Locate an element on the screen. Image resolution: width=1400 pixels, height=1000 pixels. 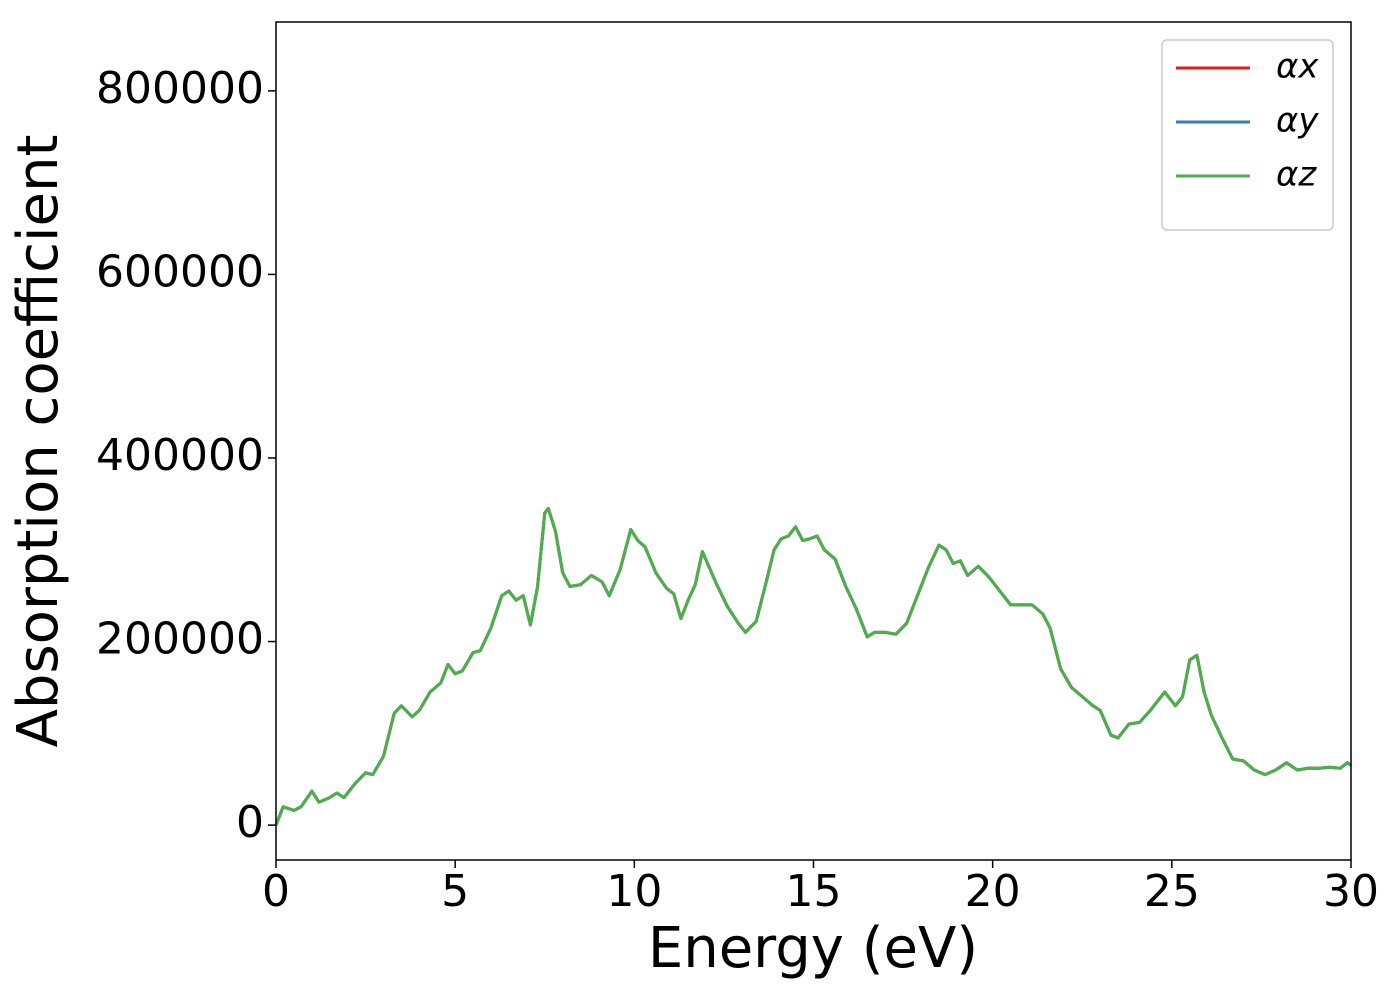
y-tick-label: 800000 is located at coordinates (180, 88).